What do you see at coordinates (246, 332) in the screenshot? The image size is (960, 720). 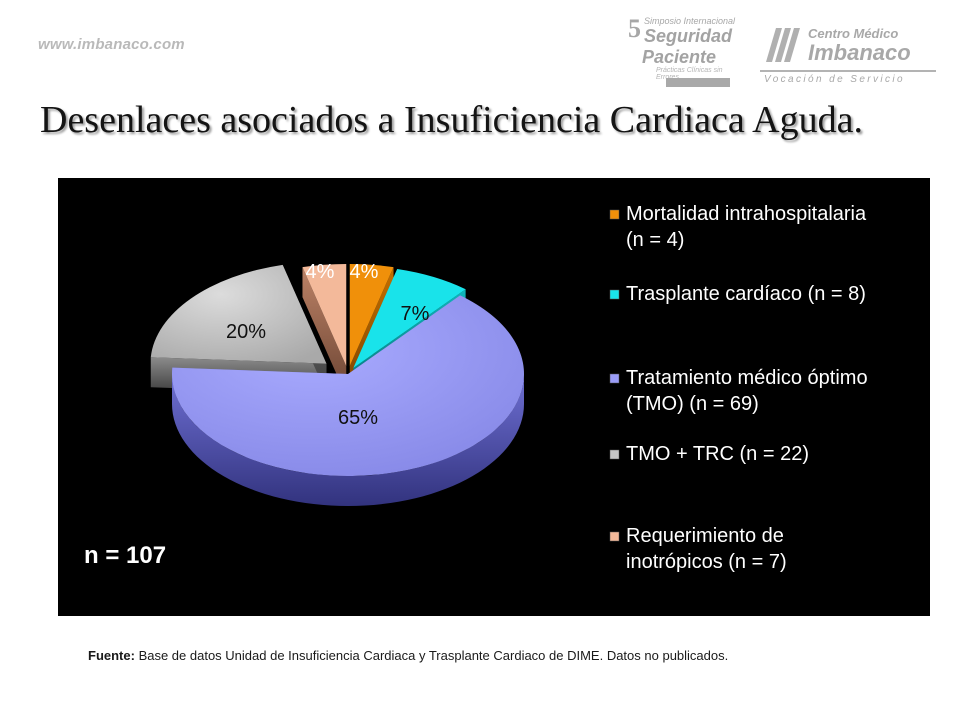 I see `pie-label-3: 20%` at bounding box center [246, 332].